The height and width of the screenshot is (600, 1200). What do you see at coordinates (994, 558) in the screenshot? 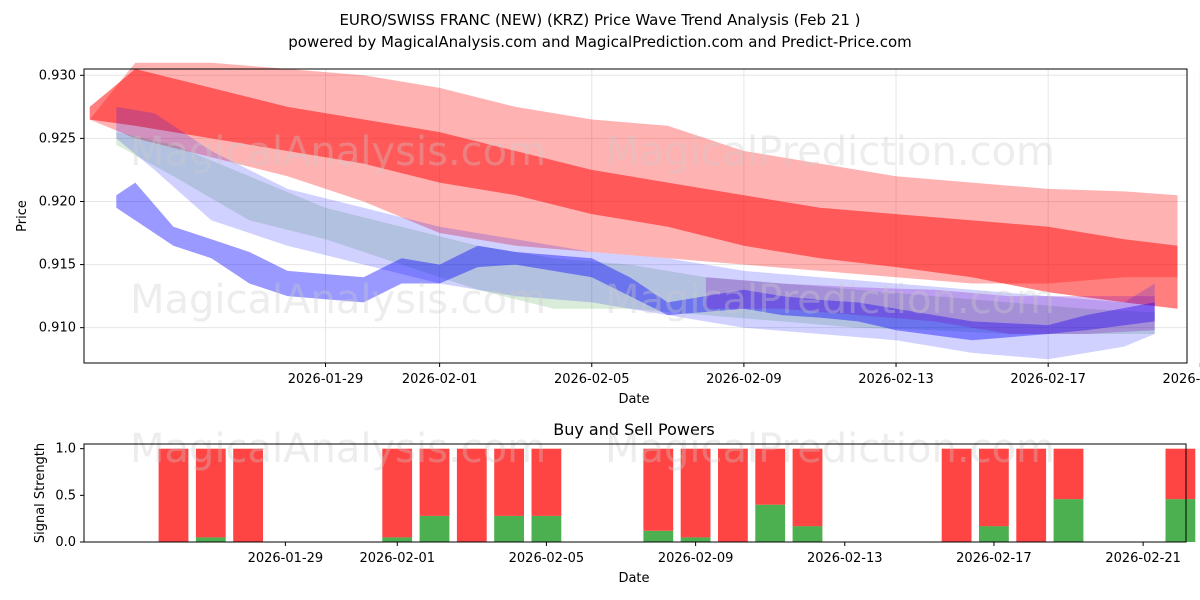
I see `buy-sell-x-tick-label: 2026-02-17` at bounding box center [994, 558].